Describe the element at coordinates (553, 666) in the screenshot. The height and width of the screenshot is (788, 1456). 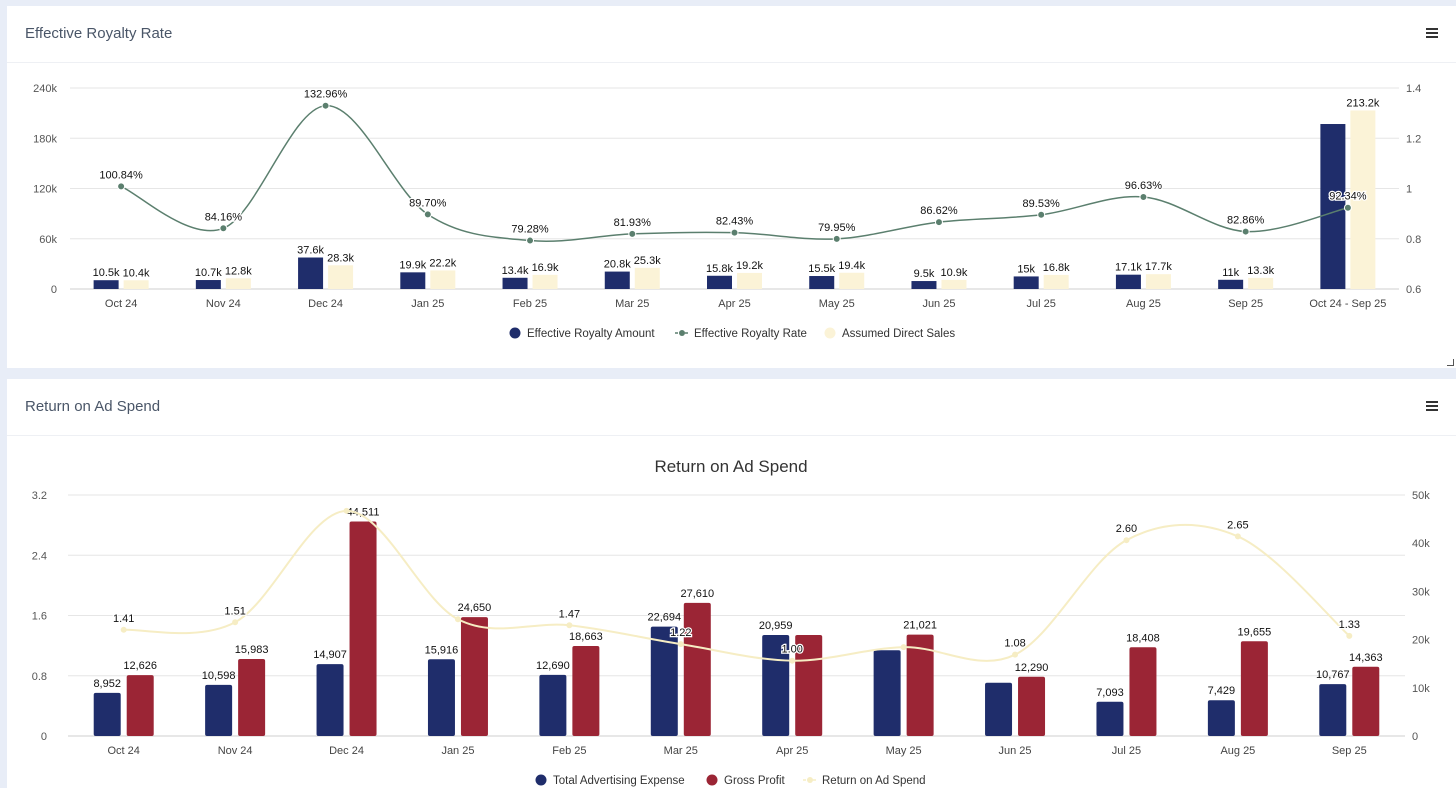
I see `ad-expense-label: 12,690` at that location.